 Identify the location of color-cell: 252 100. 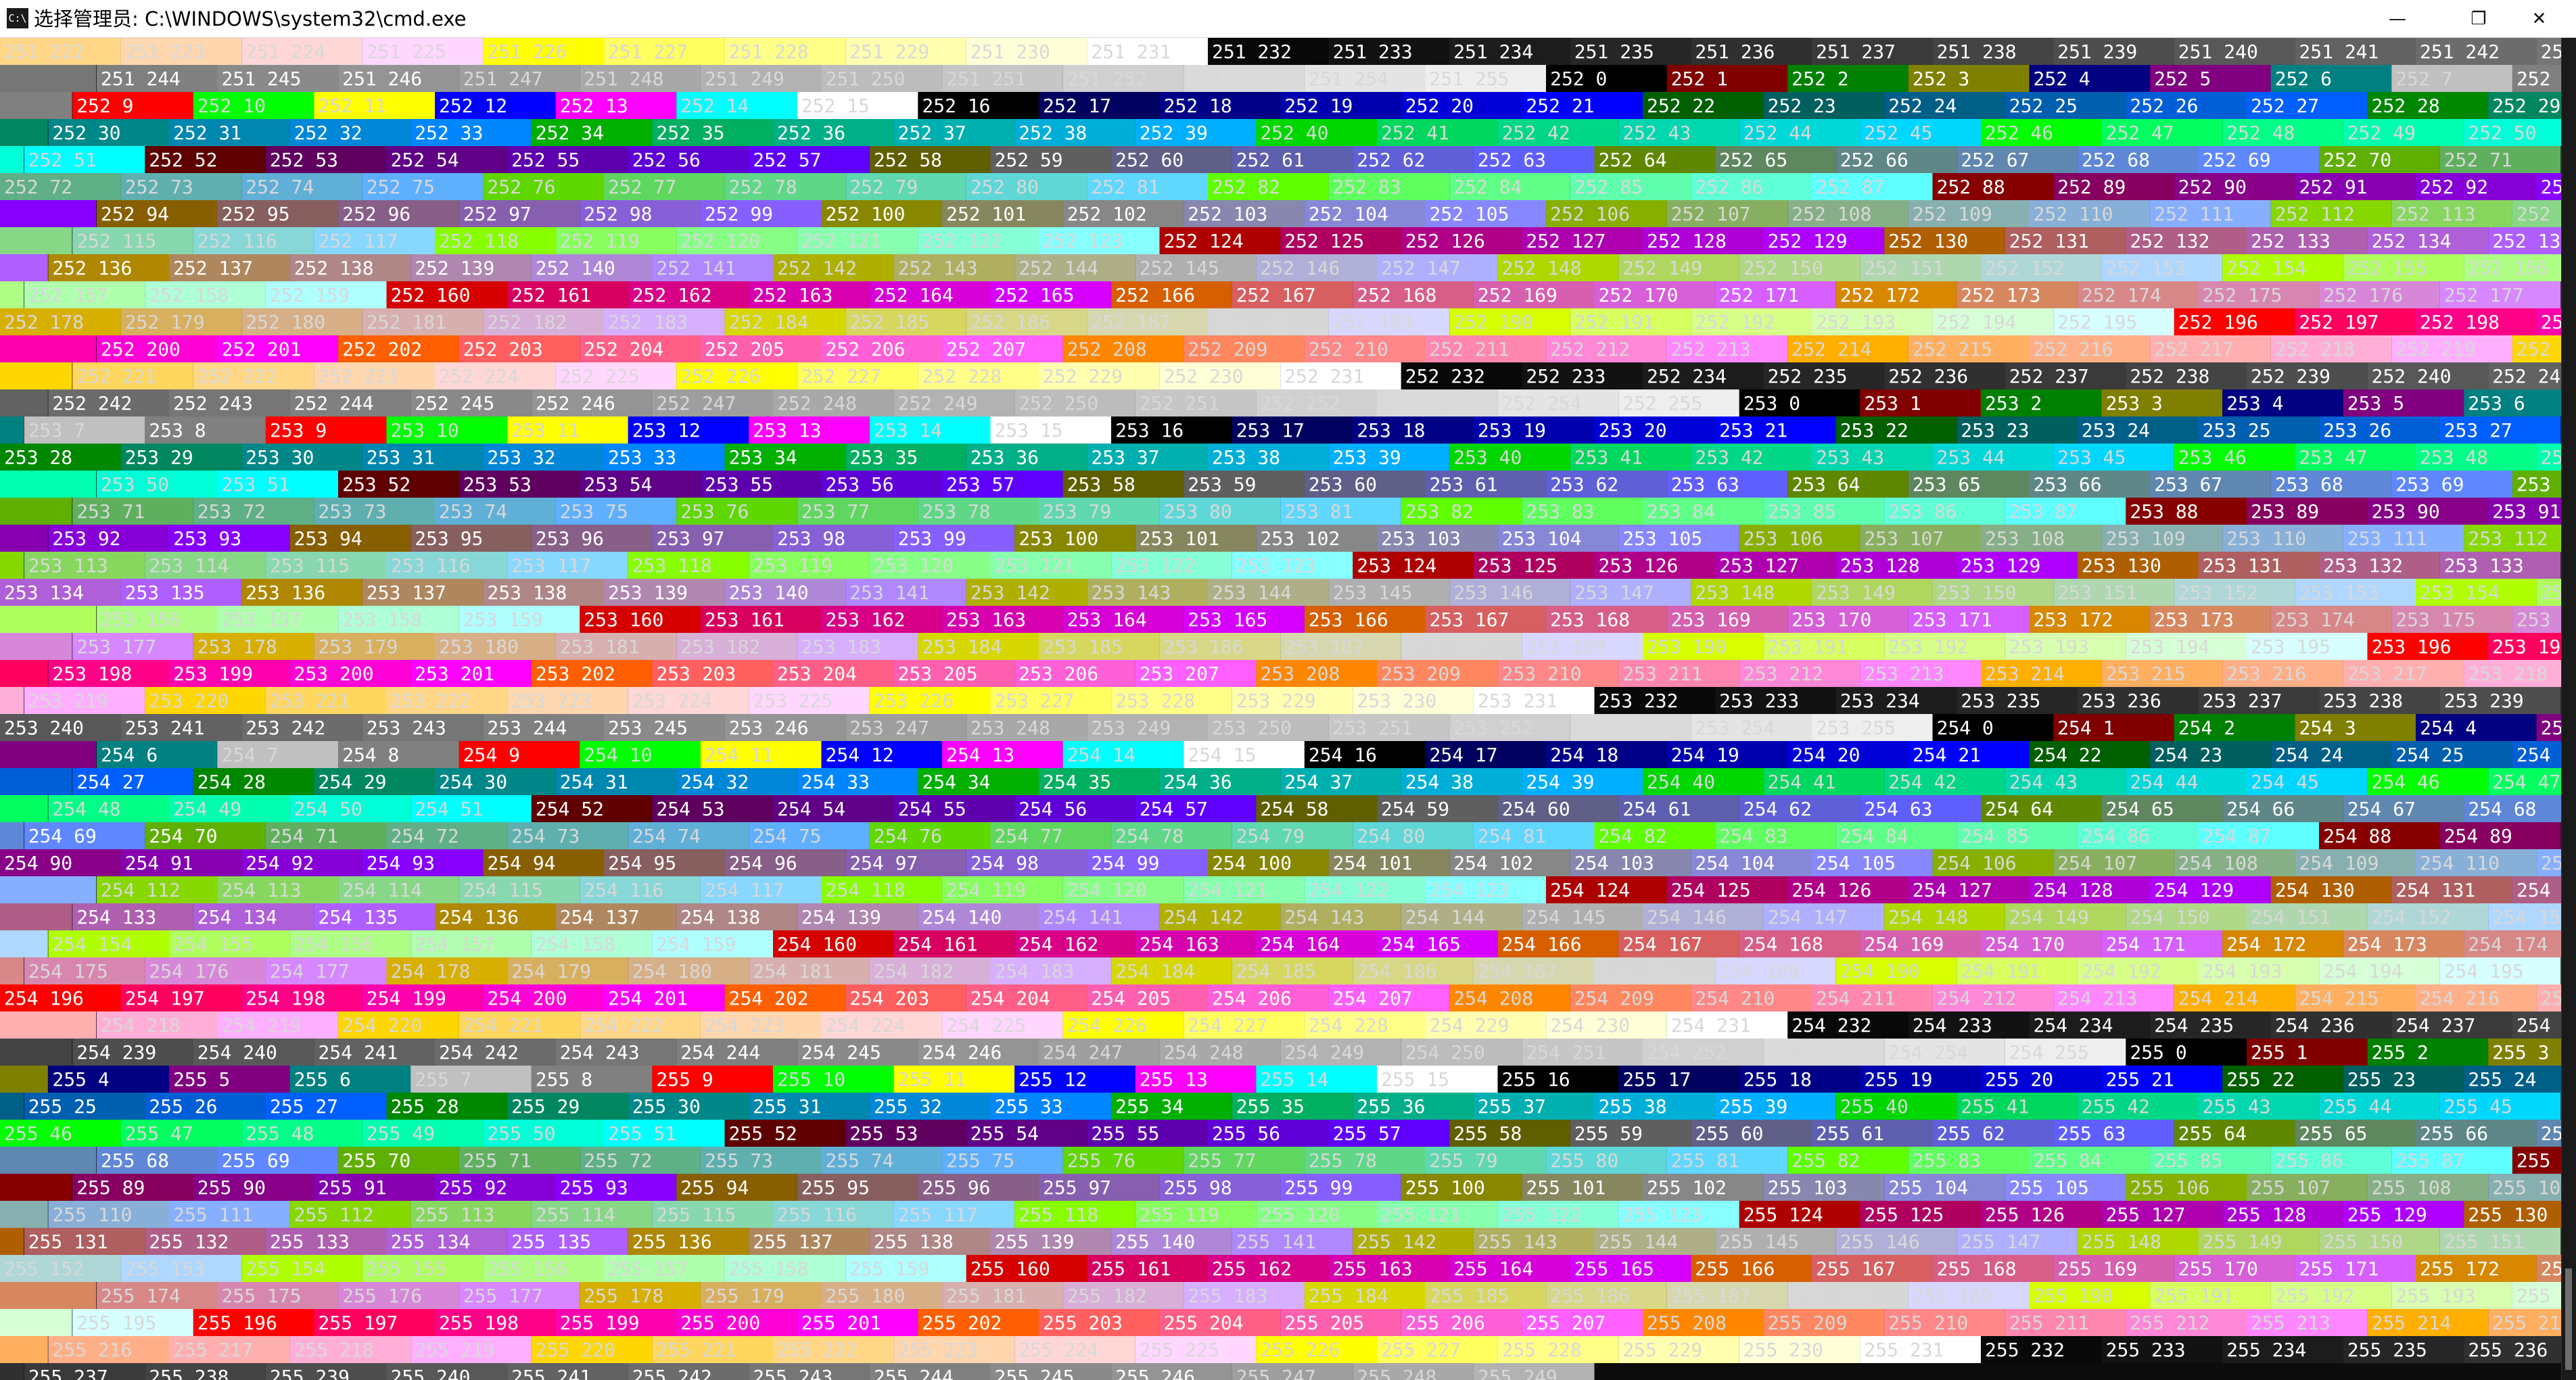
(882, 214).